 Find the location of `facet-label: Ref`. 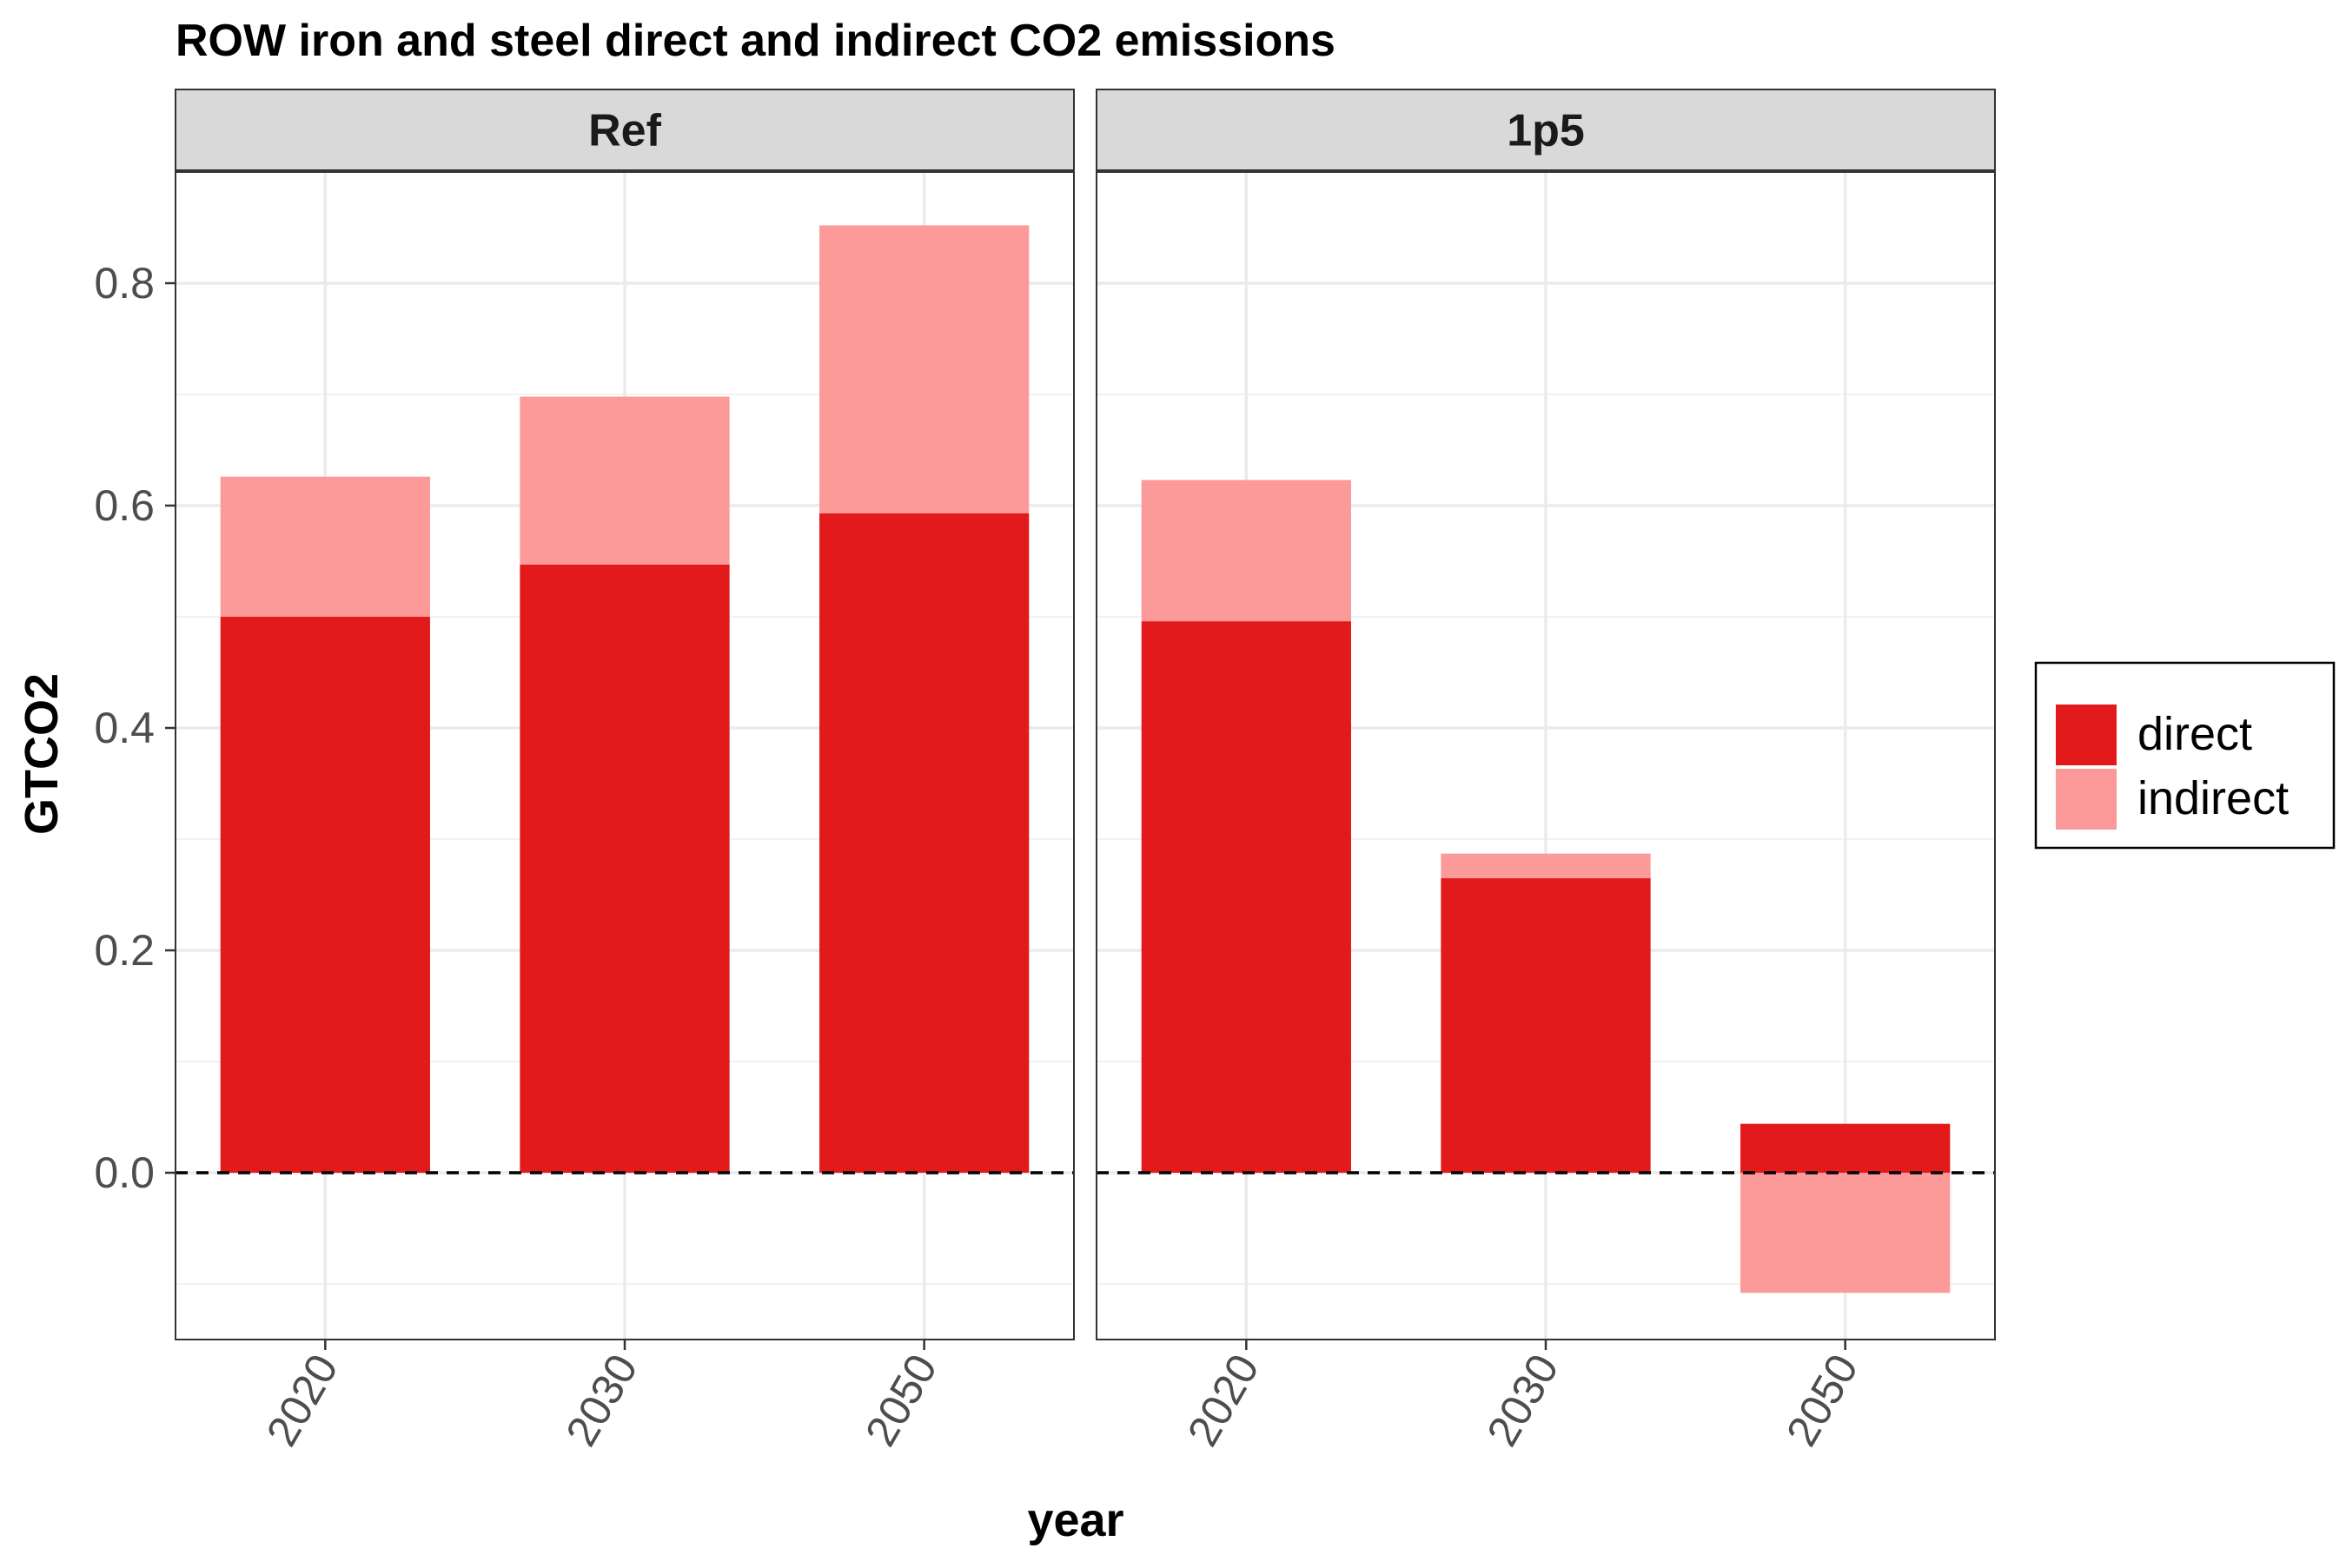

facet-label: Ref is located at coordinates (624, 131).